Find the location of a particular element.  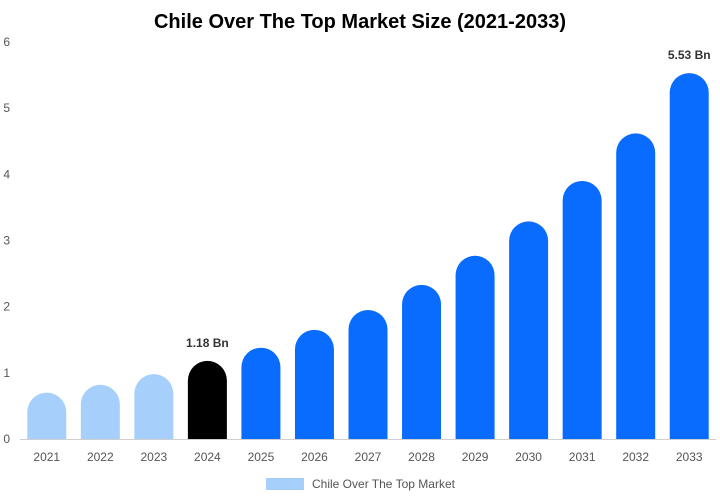

y-tick-label-4: 4 is located at coordinates (6, 174).